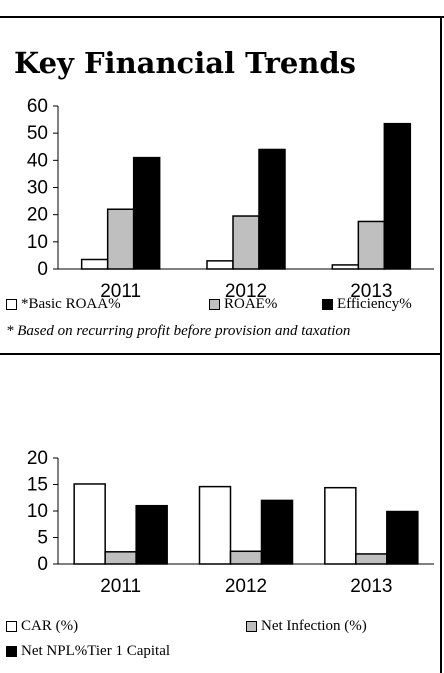 This screenshot has height=673, width=444. What do you see at coordinates (314, 626) in the screenshot?
I see `legend-label: Net Infection (%)` at bounding box center [314, 626].